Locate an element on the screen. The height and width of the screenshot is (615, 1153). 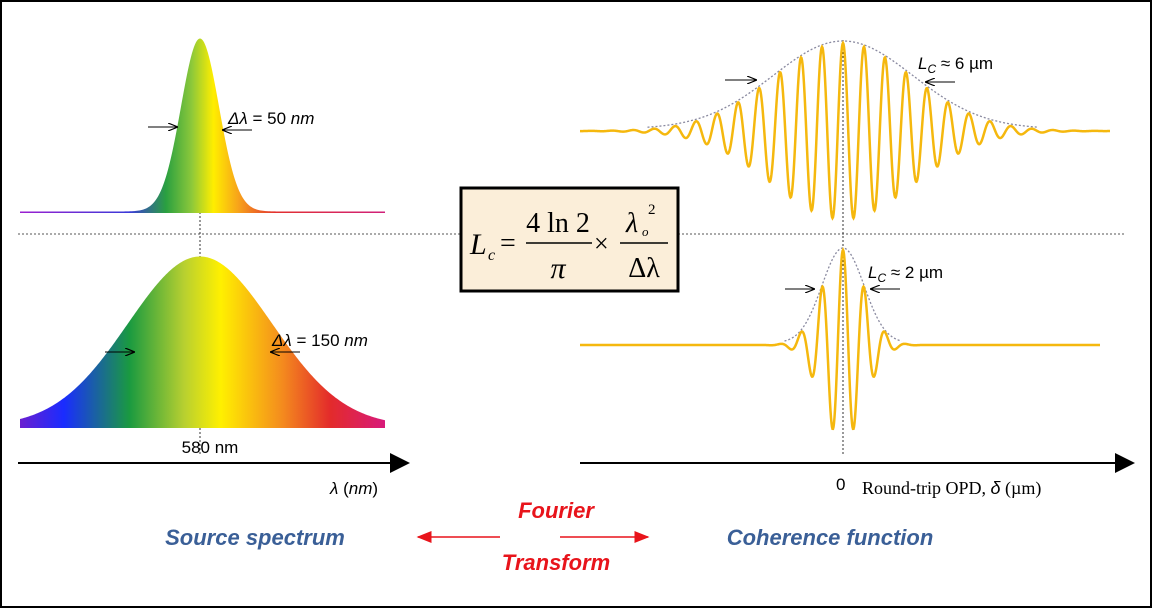
caption: Transform is located at coordinates (556, 562).